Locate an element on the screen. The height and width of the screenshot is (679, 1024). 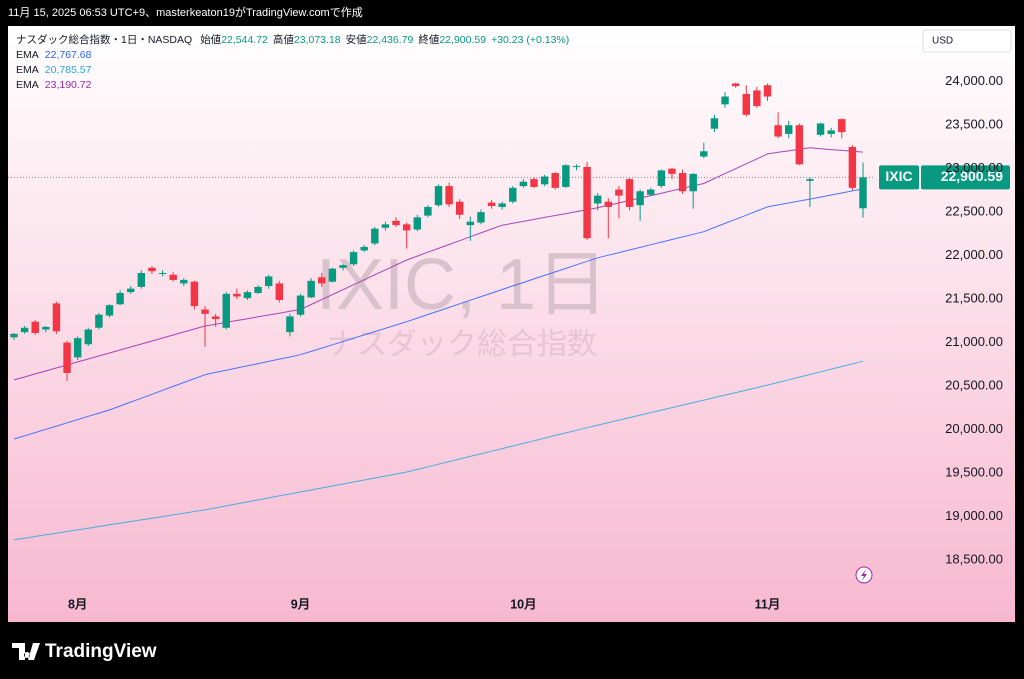
symbol-label: IXIC is located at coordinates (898, 176).